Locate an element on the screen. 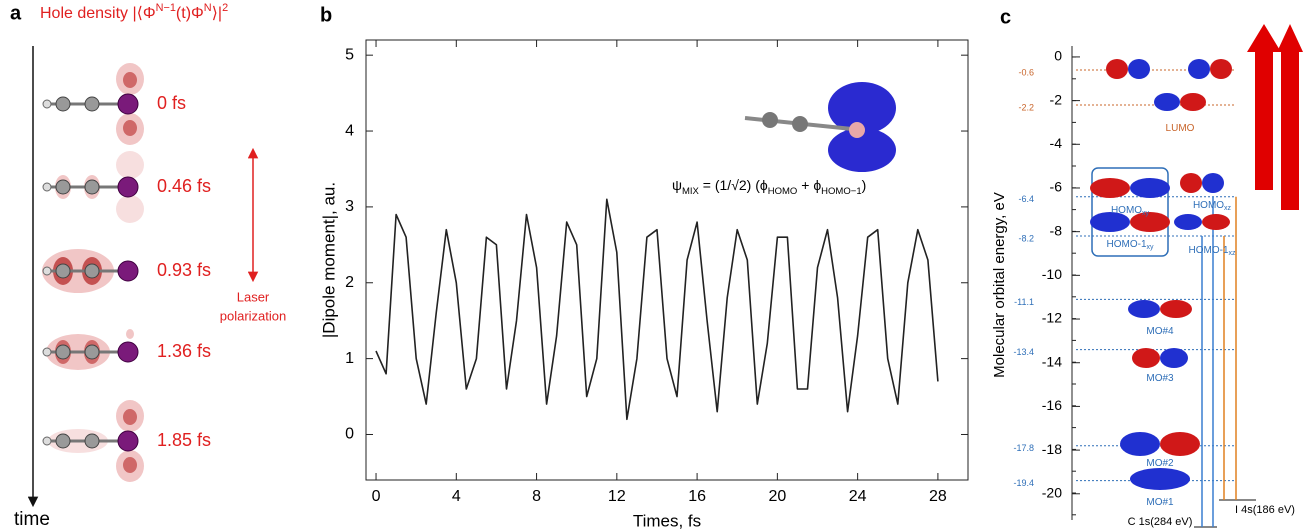 The width and height of the screenshot is (1304, 530). rich-text: Hole density |⟨ΦN−1(t)ΦN⟩|2 is located at coordinates (134, 12).